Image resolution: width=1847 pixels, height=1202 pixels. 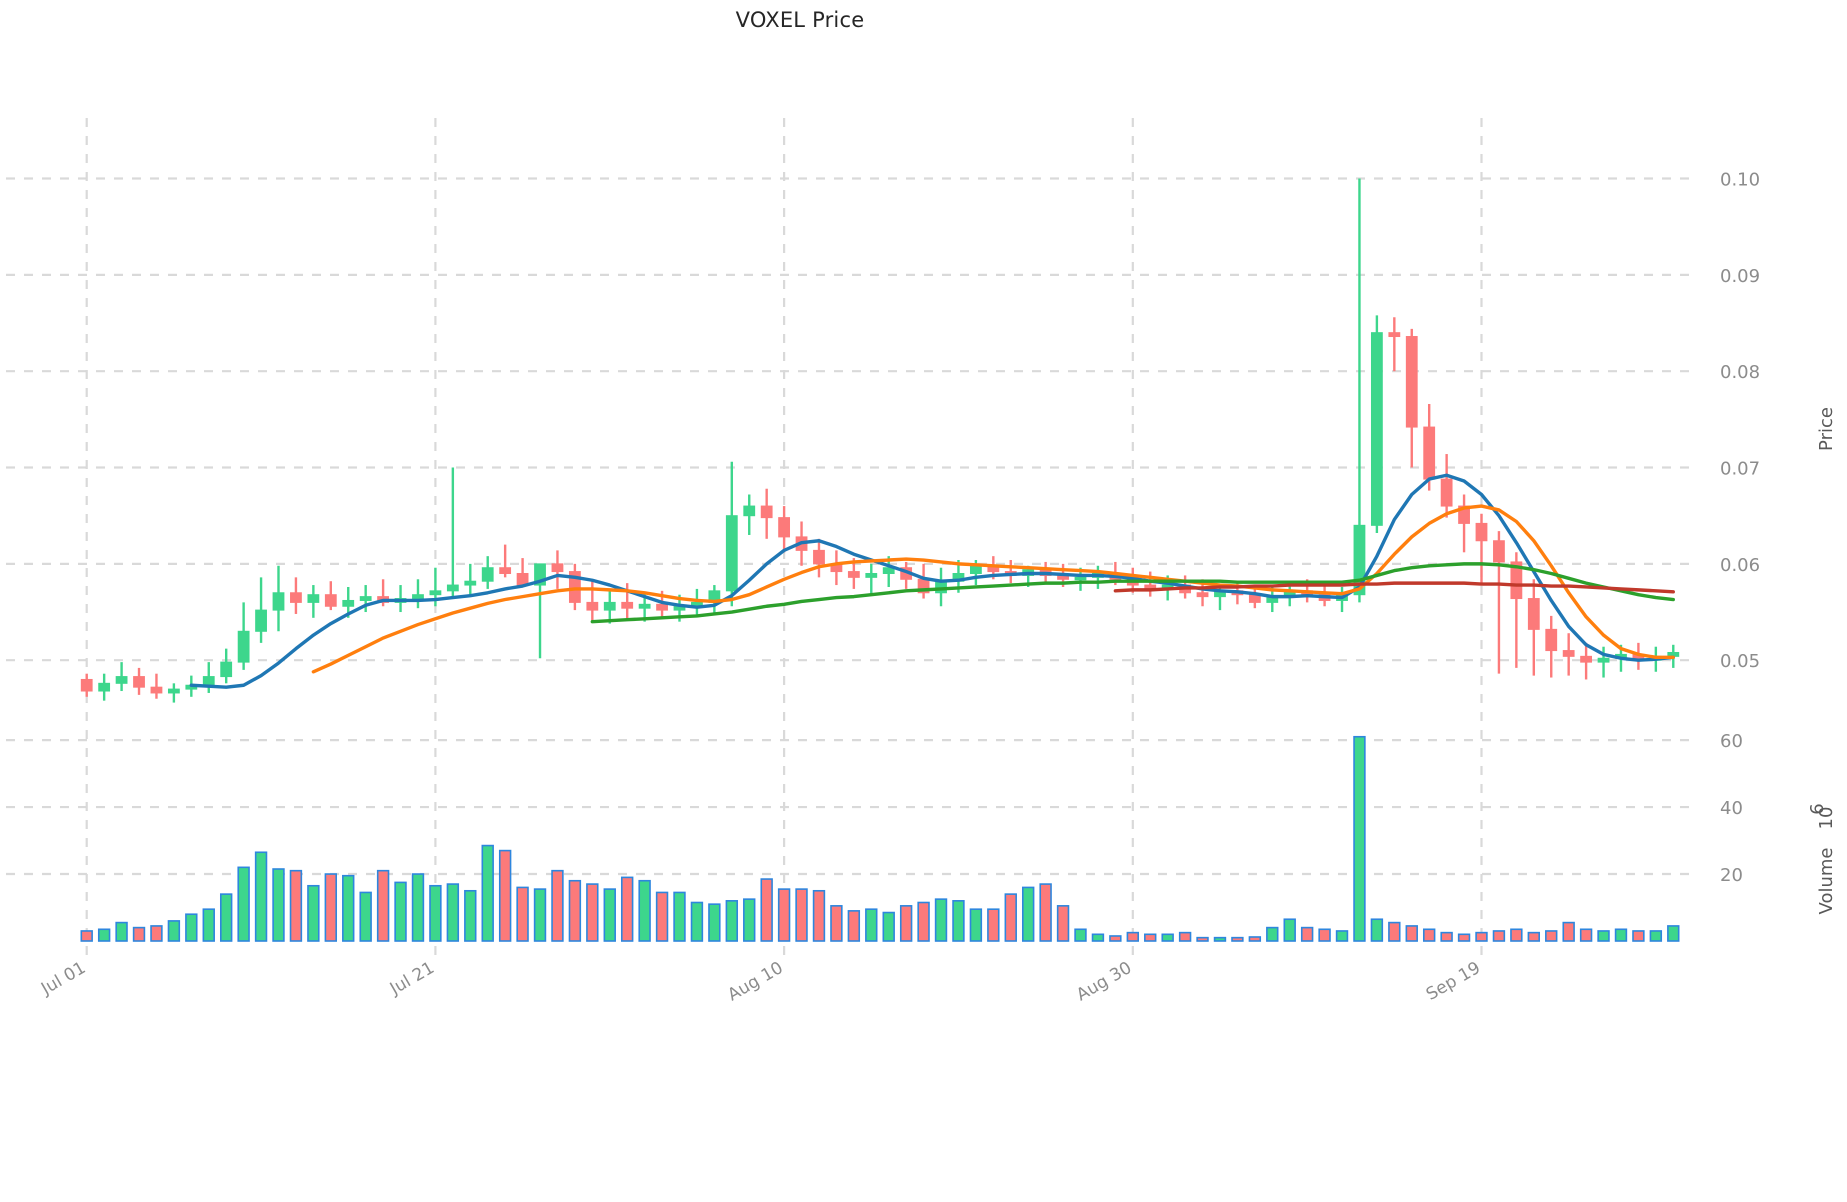 What do you see at coordinates (1731, 741) in the screenshot?
I see `volume-tick-label: 60` at bounding box center [1731, 741].